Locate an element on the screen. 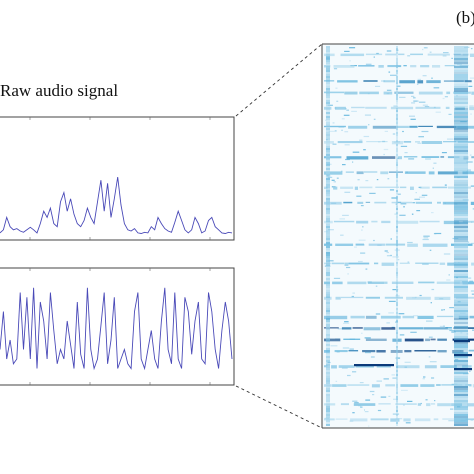 This screenshot has height=474, width=474. zoom-line-top is located at coordinates (279, 80).